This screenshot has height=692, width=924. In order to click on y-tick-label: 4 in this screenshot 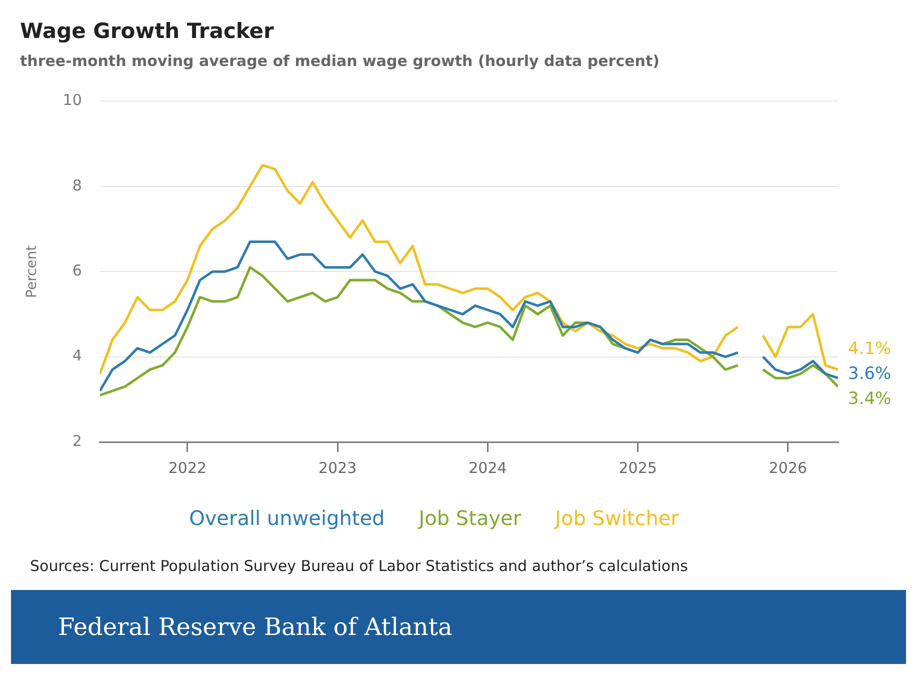, I will do `click(77, 355)`.